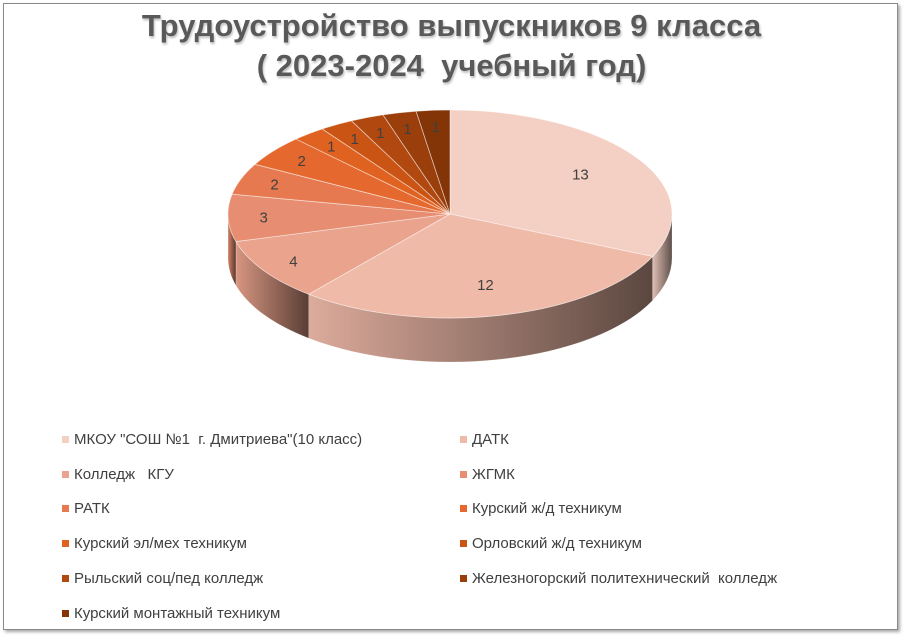 This screenshot has width=903, height=635. What do you see at coordinates (451, 65) in the screenshot?
I see `chart-title-line-2: ( 2023-2024 учебный год)` at bounding box center [451, 65].